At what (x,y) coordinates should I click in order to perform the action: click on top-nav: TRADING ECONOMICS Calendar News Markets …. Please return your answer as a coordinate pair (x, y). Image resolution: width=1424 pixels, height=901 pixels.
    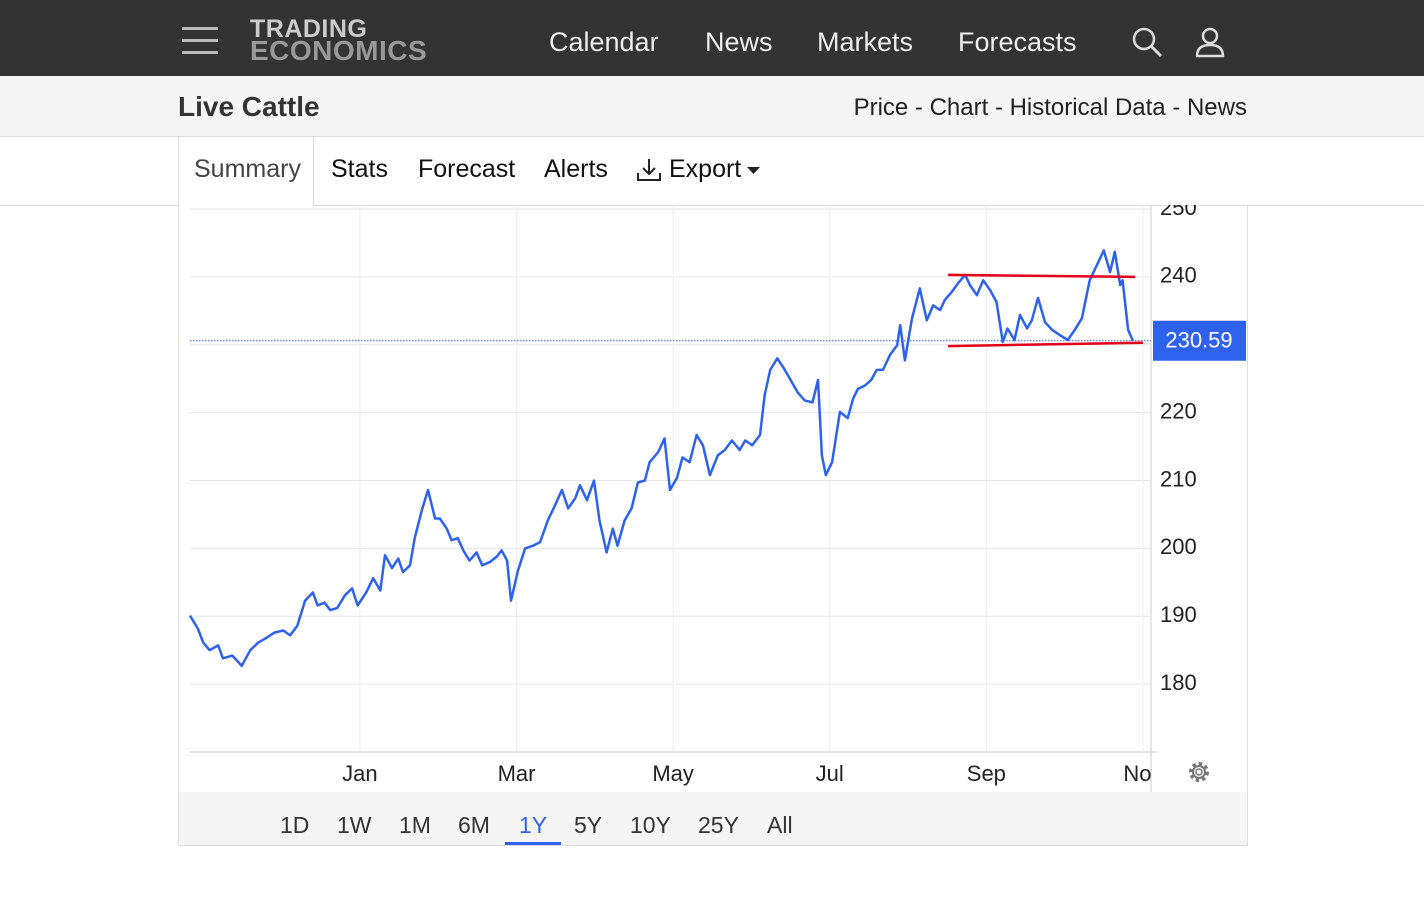
    Looking at the image, I should click on (712, 38).